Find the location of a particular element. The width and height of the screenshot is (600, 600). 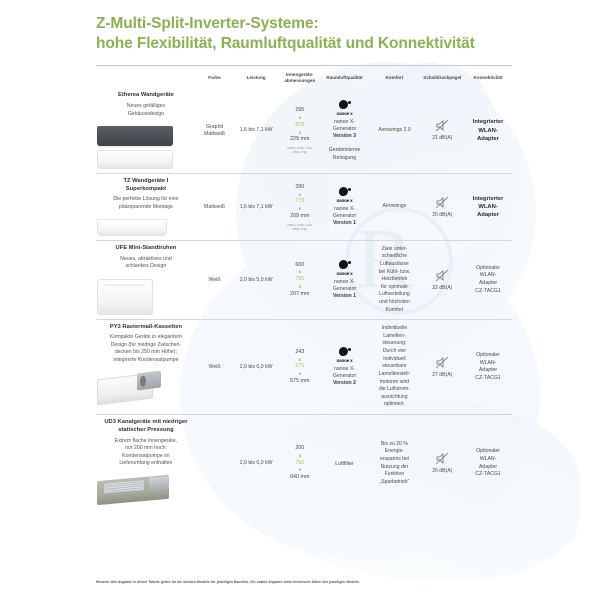

nanoe-version: Version 2 is located at coordinates (344, 383).